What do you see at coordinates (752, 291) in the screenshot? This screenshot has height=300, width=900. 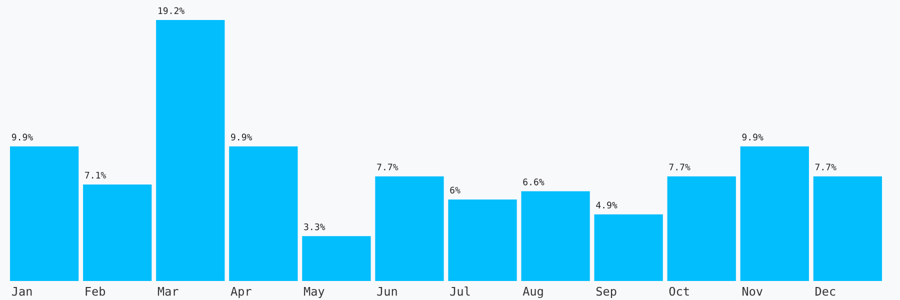 I see `x-tick-label: Nov` at bounding box center [752, 291].